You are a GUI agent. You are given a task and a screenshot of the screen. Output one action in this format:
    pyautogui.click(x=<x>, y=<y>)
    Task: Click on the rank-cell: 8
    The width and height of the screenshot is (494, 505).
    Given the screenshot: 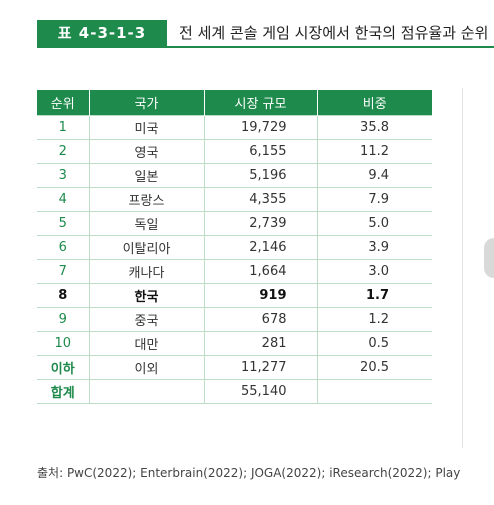 What is the action you would take?
    pyautogui.click(x=63, y=295)
    